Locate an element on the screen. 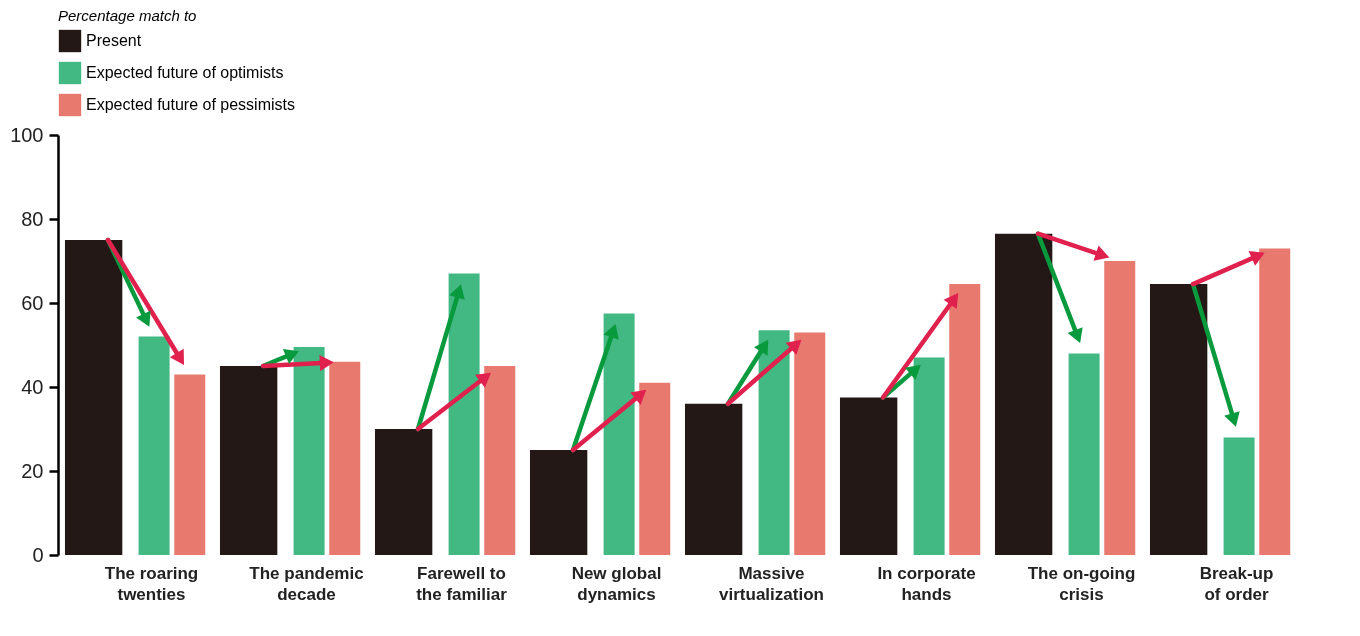 This screenshot has height=636, width=1360. x-tick-label: In corporate hands is located at coordinates (926, 583).